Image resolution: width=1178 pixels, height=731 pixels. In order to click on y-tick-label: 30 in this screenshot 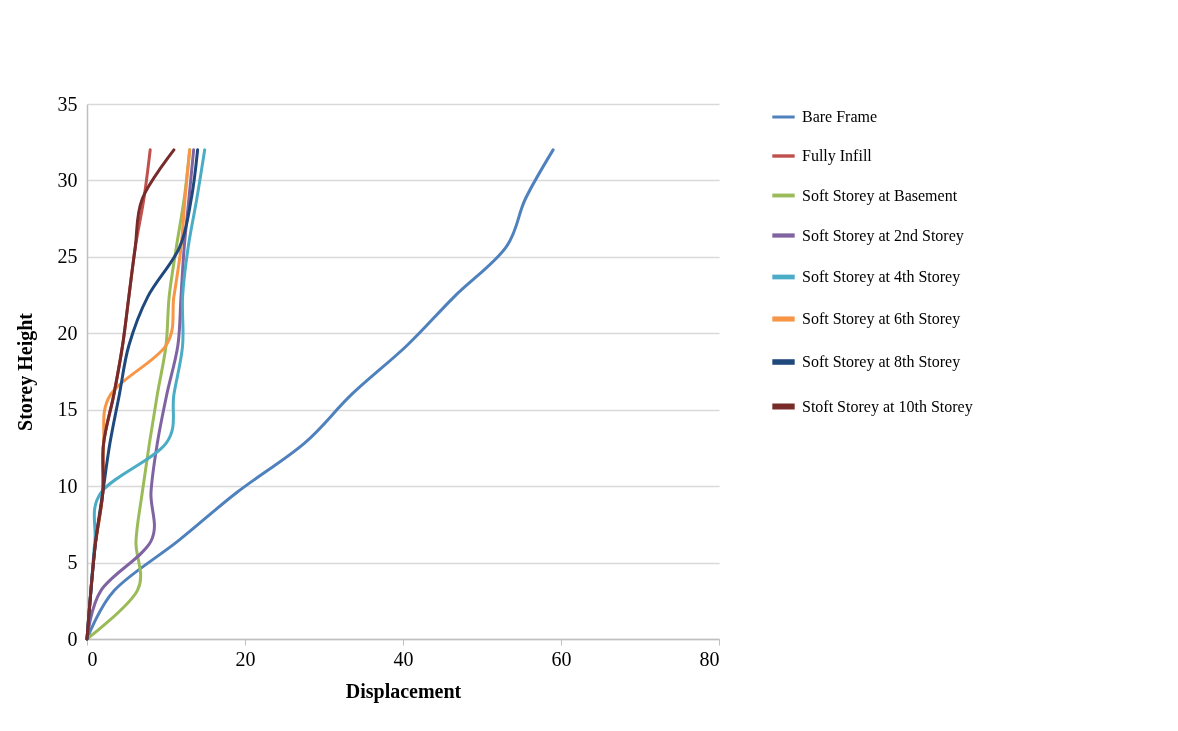, I will do `click(67, 179)`.